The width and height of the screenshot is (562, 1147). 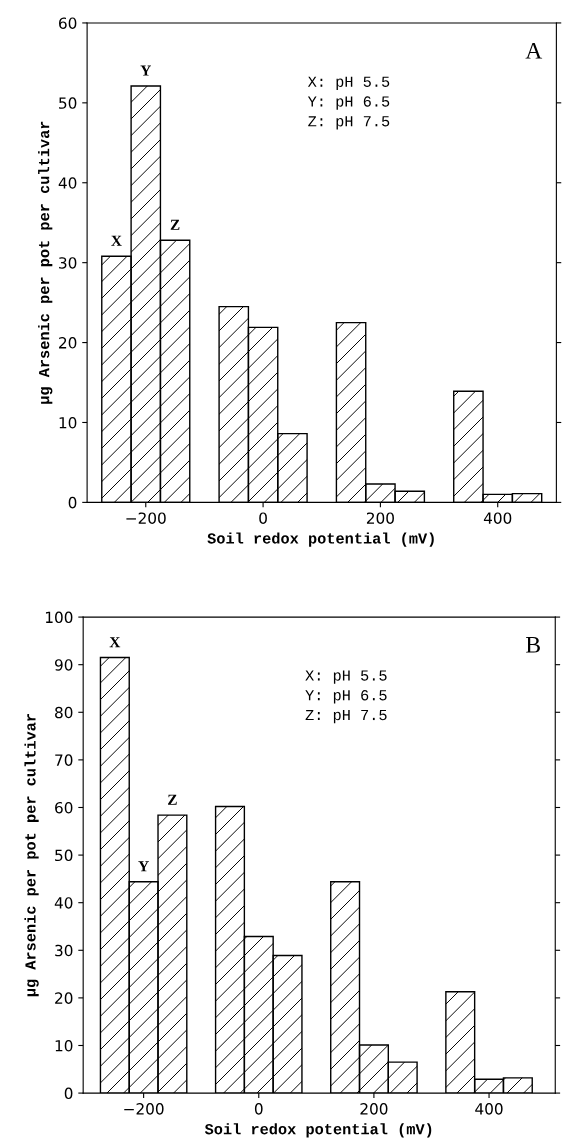 I want to click on text: A, so click(x=534, y=50).